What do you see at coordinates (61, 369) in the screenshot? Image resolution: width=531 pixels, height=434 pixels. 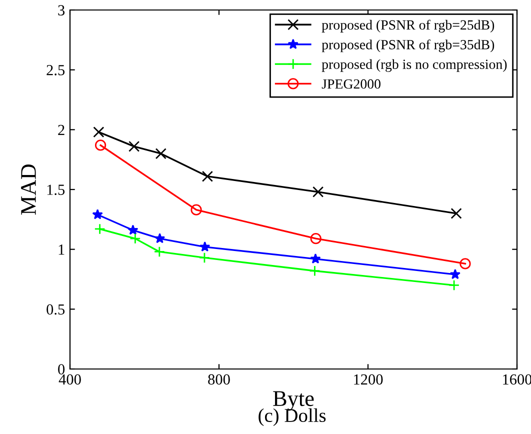 I see `y-tick-label: 0` at bounding box center [61, 369].